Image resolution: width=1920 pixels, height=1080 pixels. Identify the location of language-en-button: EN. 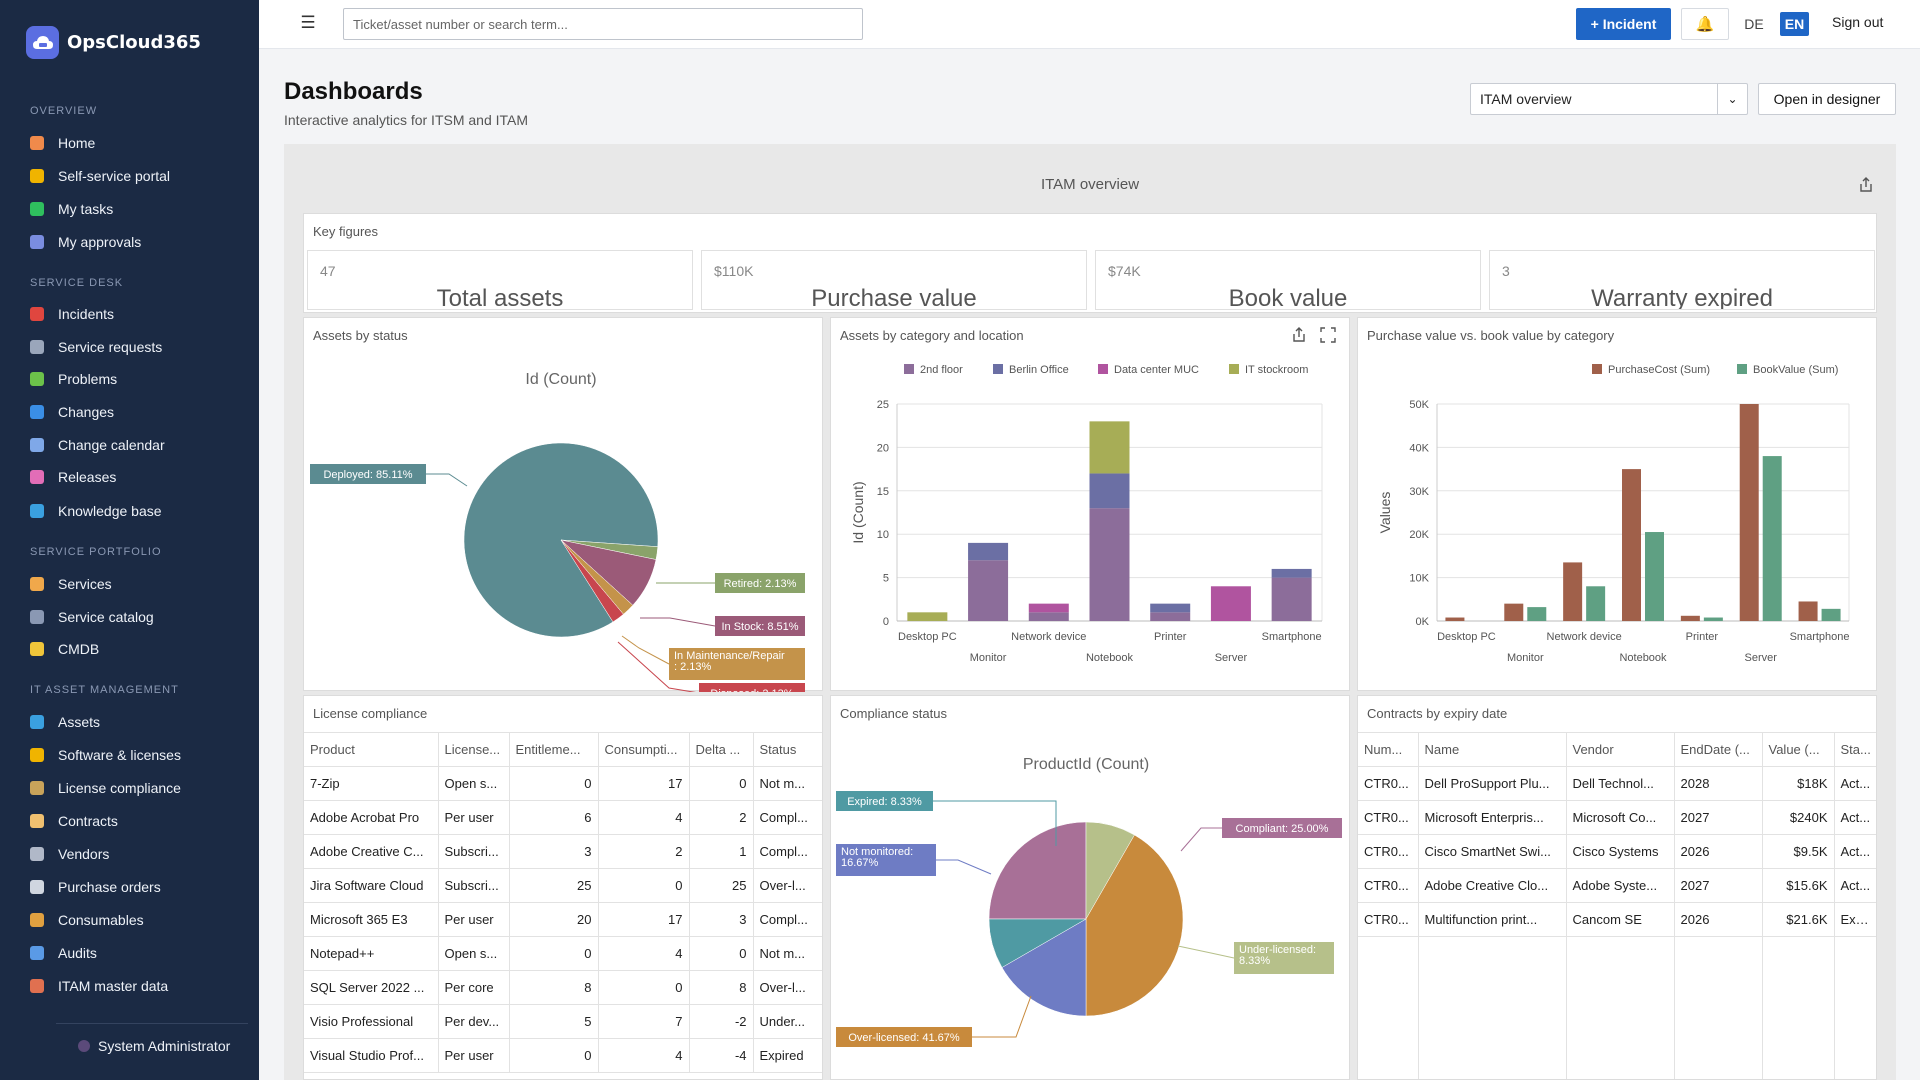
(1794, 24).